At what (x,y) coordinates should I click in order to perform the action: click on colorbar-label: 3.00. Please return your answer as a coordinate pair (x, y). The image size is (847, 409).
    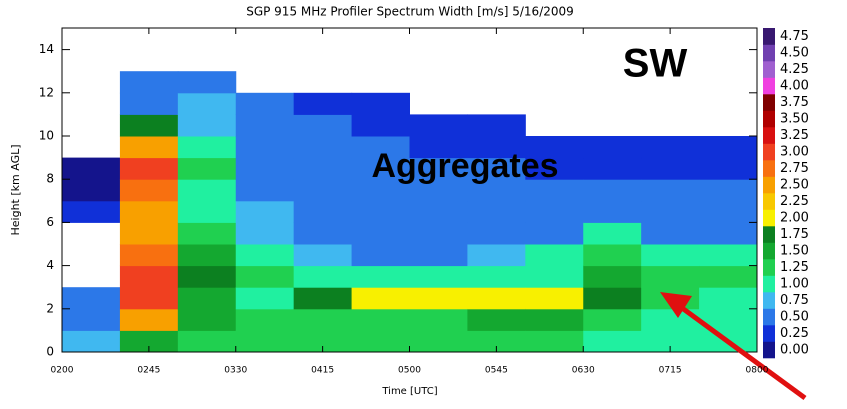
    Looking at the image, I should click on (794, 151).